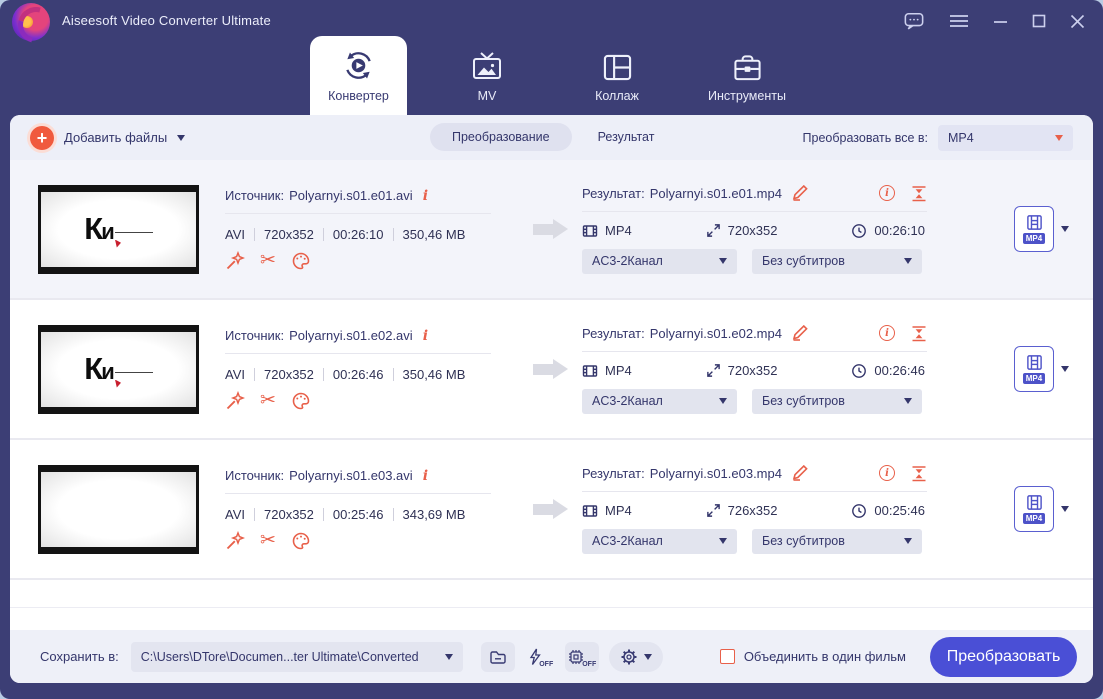  What do you see at coordinates (581, 656) in the screenshot?
I see `gpu-acceleration-toggle: OFF` at bounding box center [581, 656].